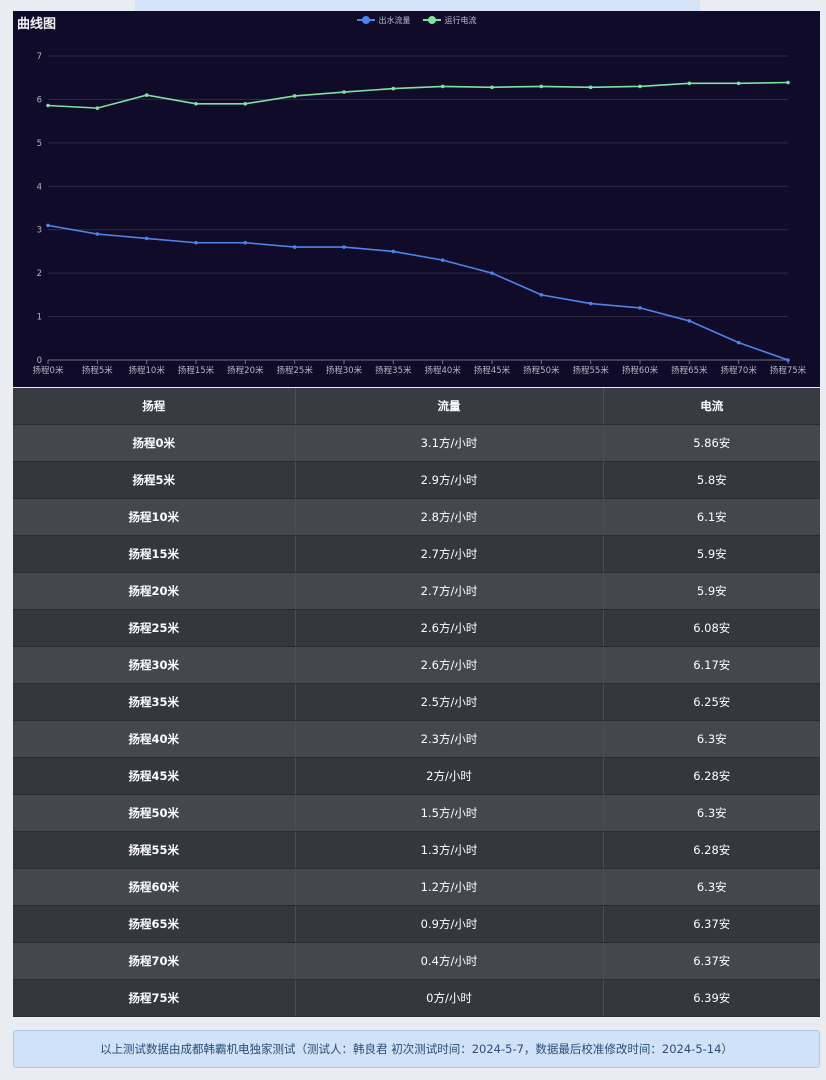 The width and height of the screenshot is (826, 1080). I want to click on y-tick-label: 1, so click(39, 318).